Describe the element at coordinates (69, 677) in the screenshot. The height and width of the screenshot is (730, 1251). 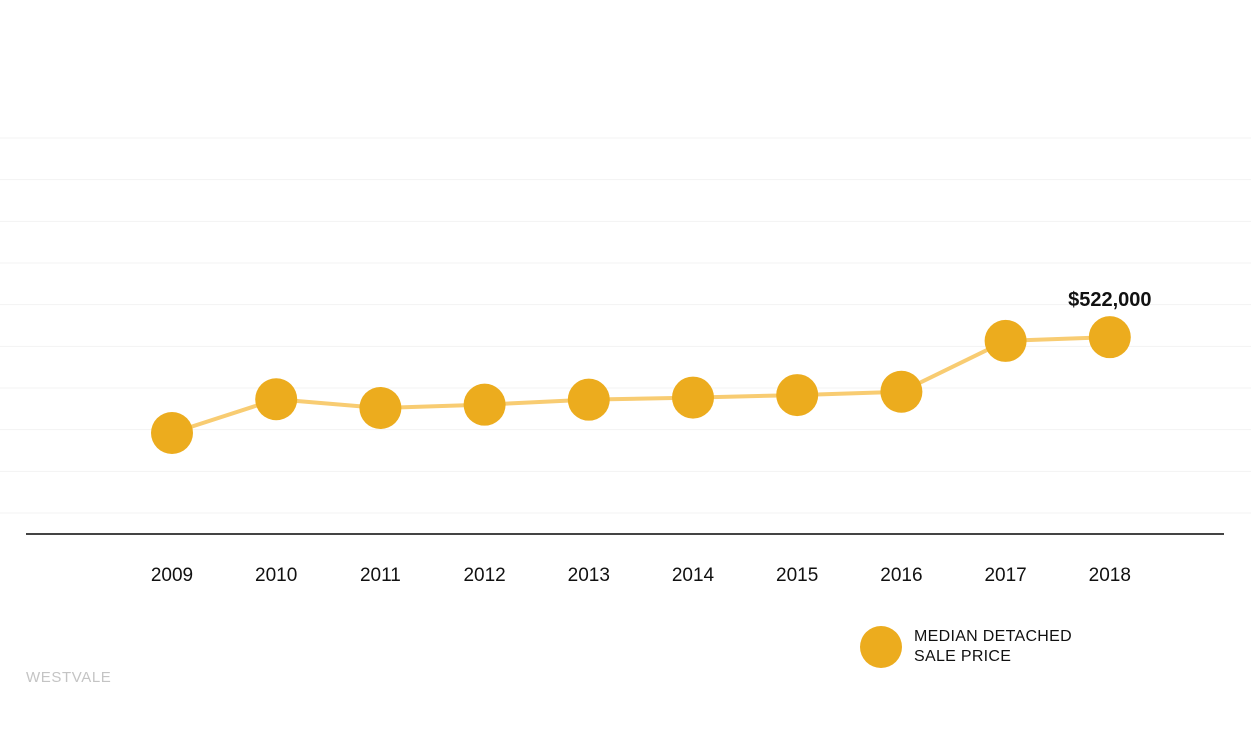
I see `source-label: WESTVALE` at that location.